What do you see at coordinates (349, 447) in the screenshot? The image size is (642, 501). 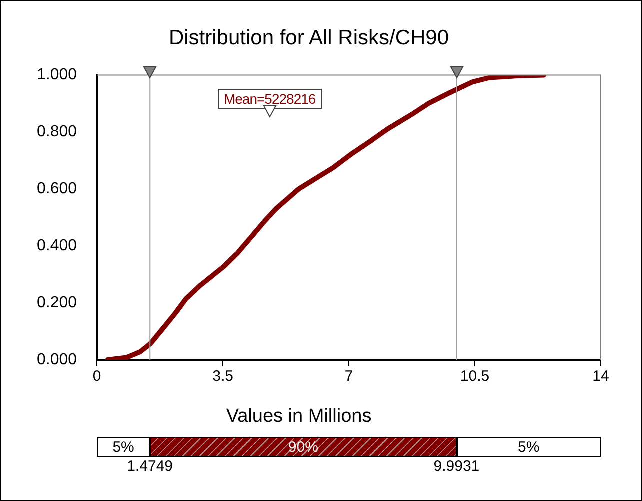 I see `percentile-strip: 5% 90% 5%` at bounding box center [349, 447].